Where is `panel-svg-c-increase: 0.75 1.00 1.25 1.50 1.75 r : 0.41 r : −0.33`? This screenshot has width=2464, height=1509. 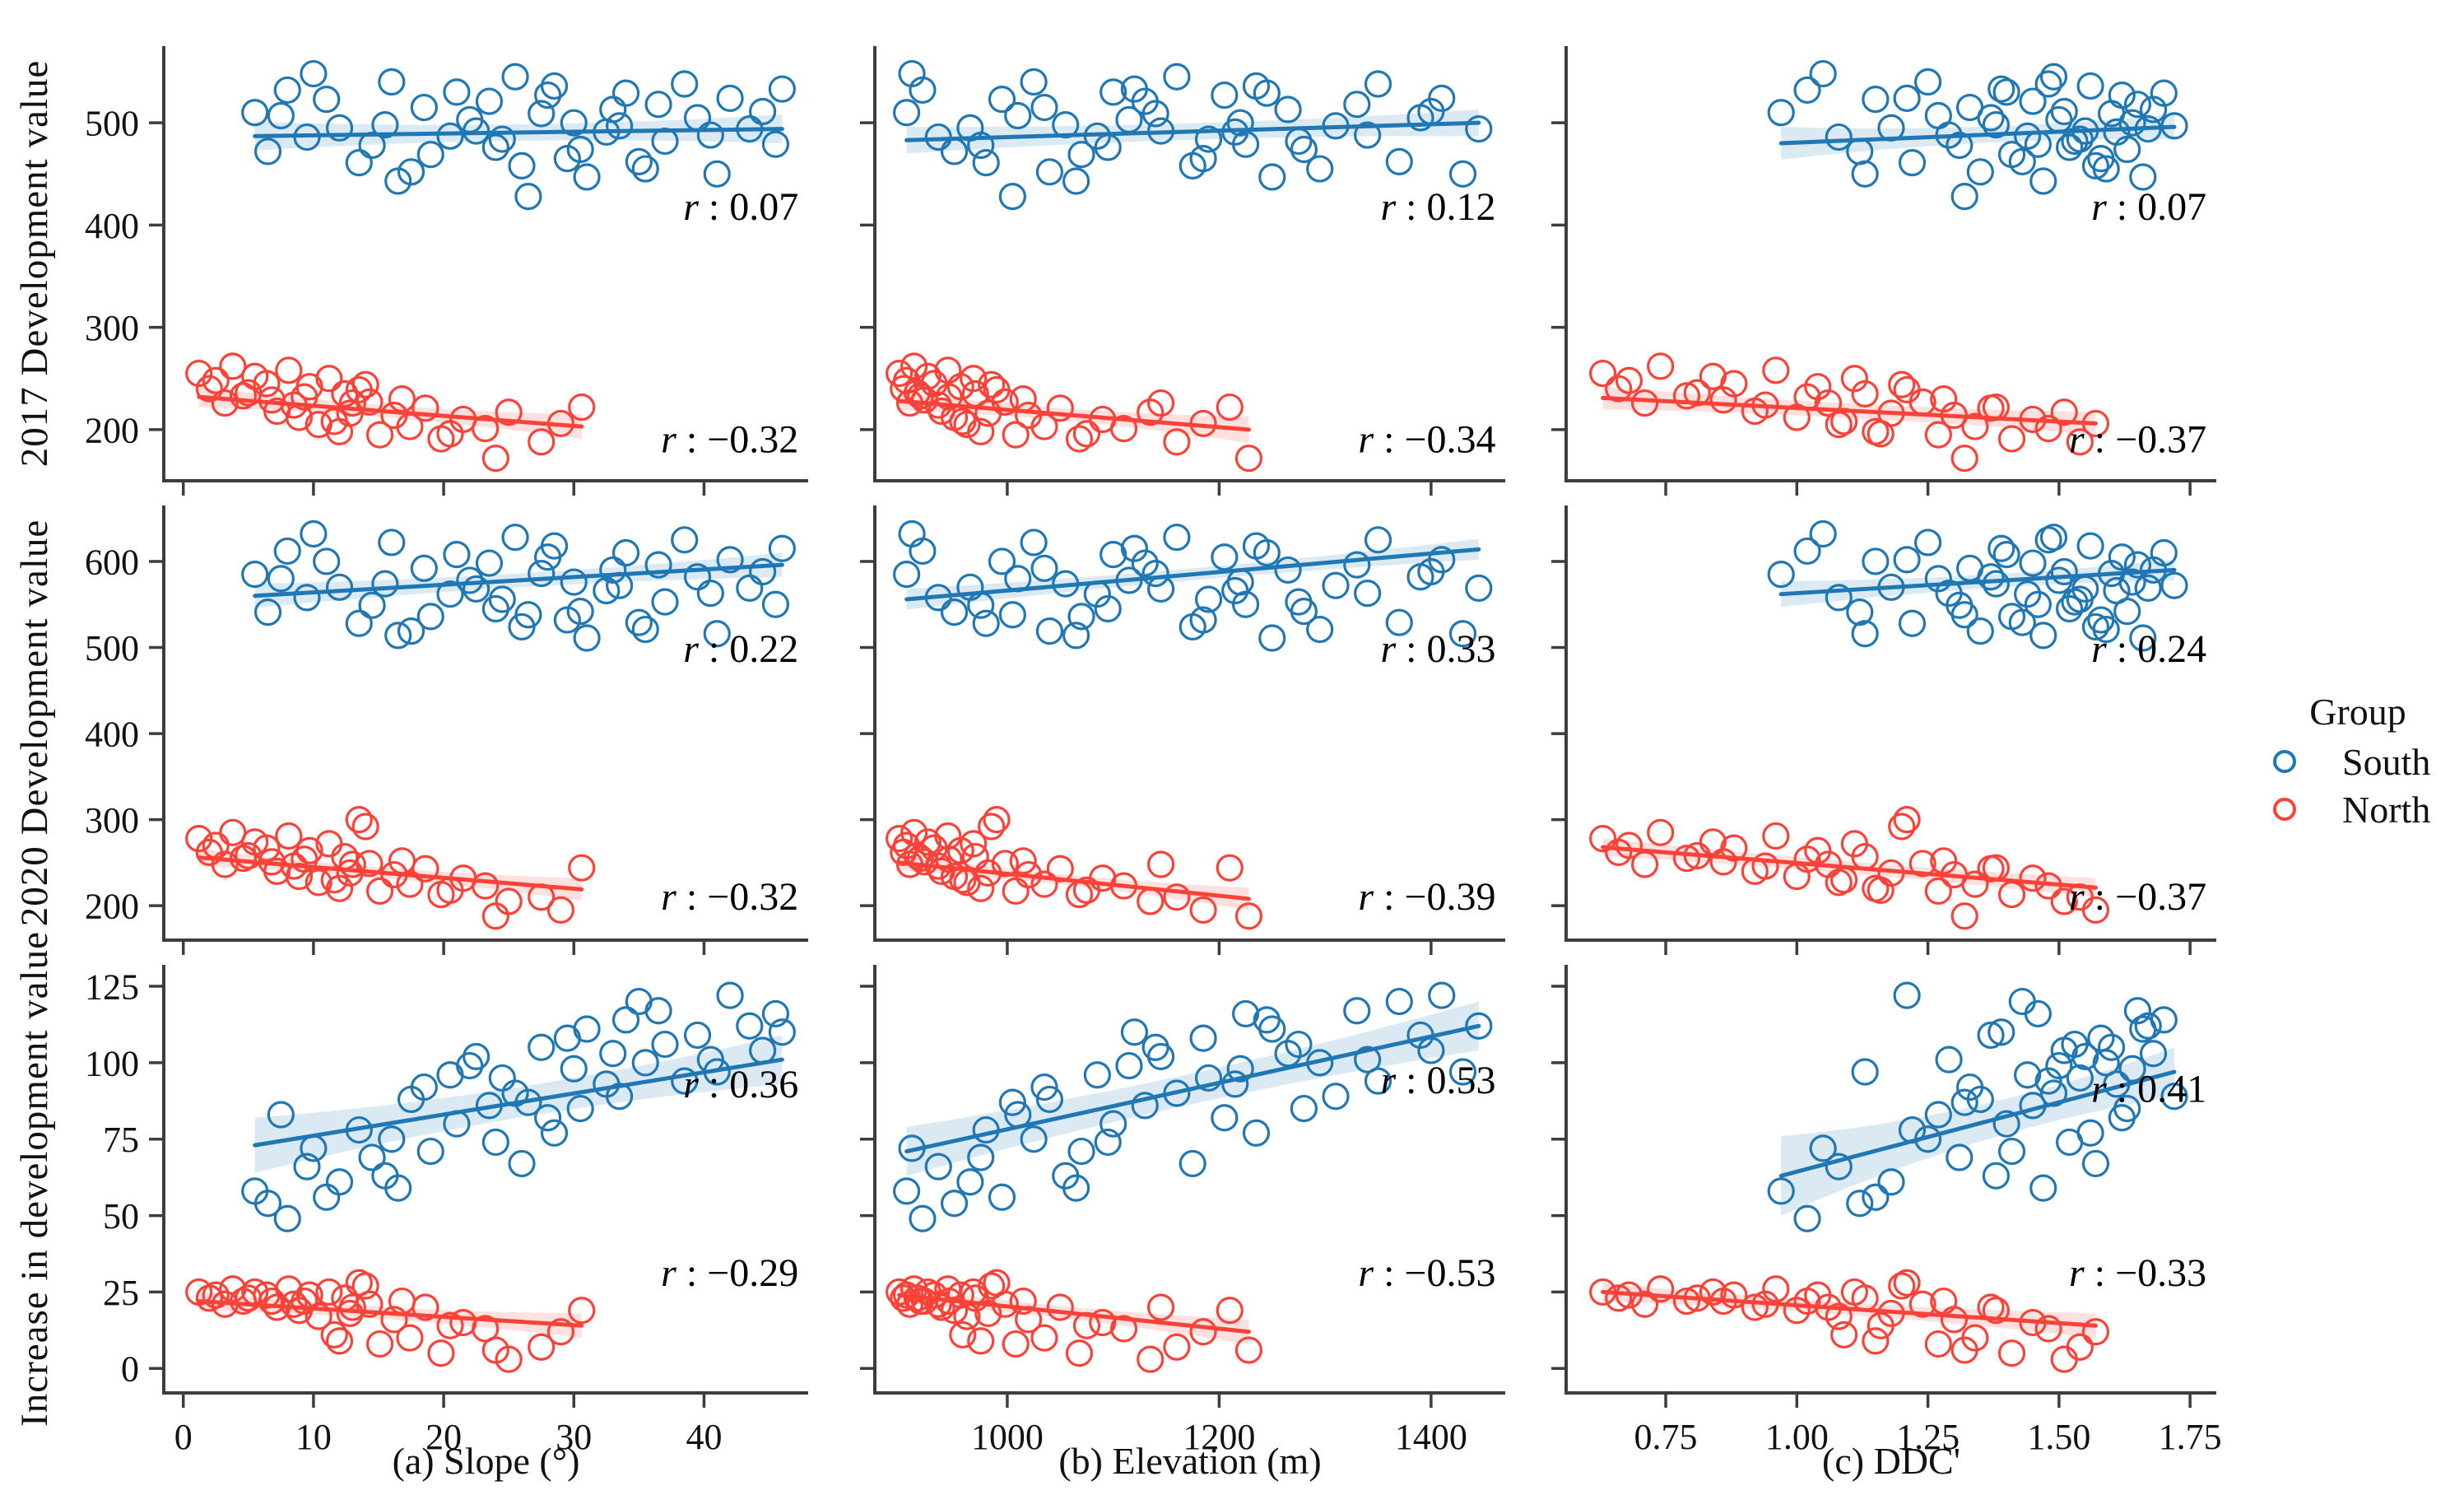 panel-svg-c-increase: 0.75 1.00 1.25 1.50 1.75 r : 0.41 r : −0.33 is located at coordinates (1886, 1211).